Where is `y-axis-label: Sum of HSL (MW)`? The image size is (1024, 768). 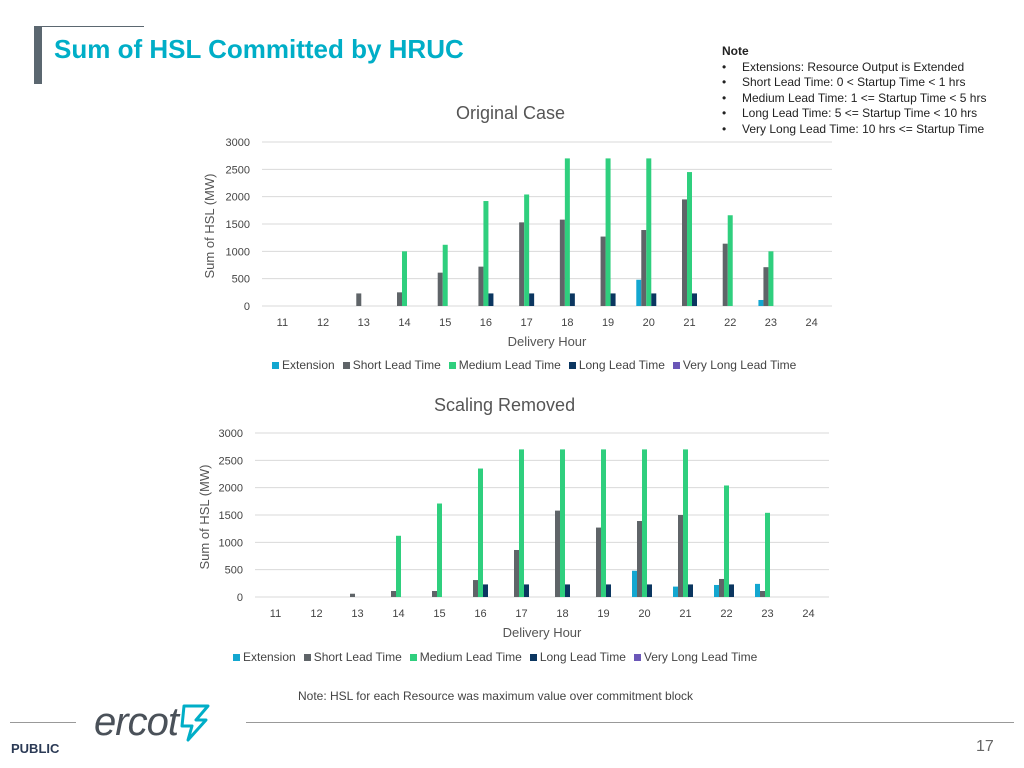 y-axis-label: Sum of HSL (MW) is located at coordinates (204, 517).